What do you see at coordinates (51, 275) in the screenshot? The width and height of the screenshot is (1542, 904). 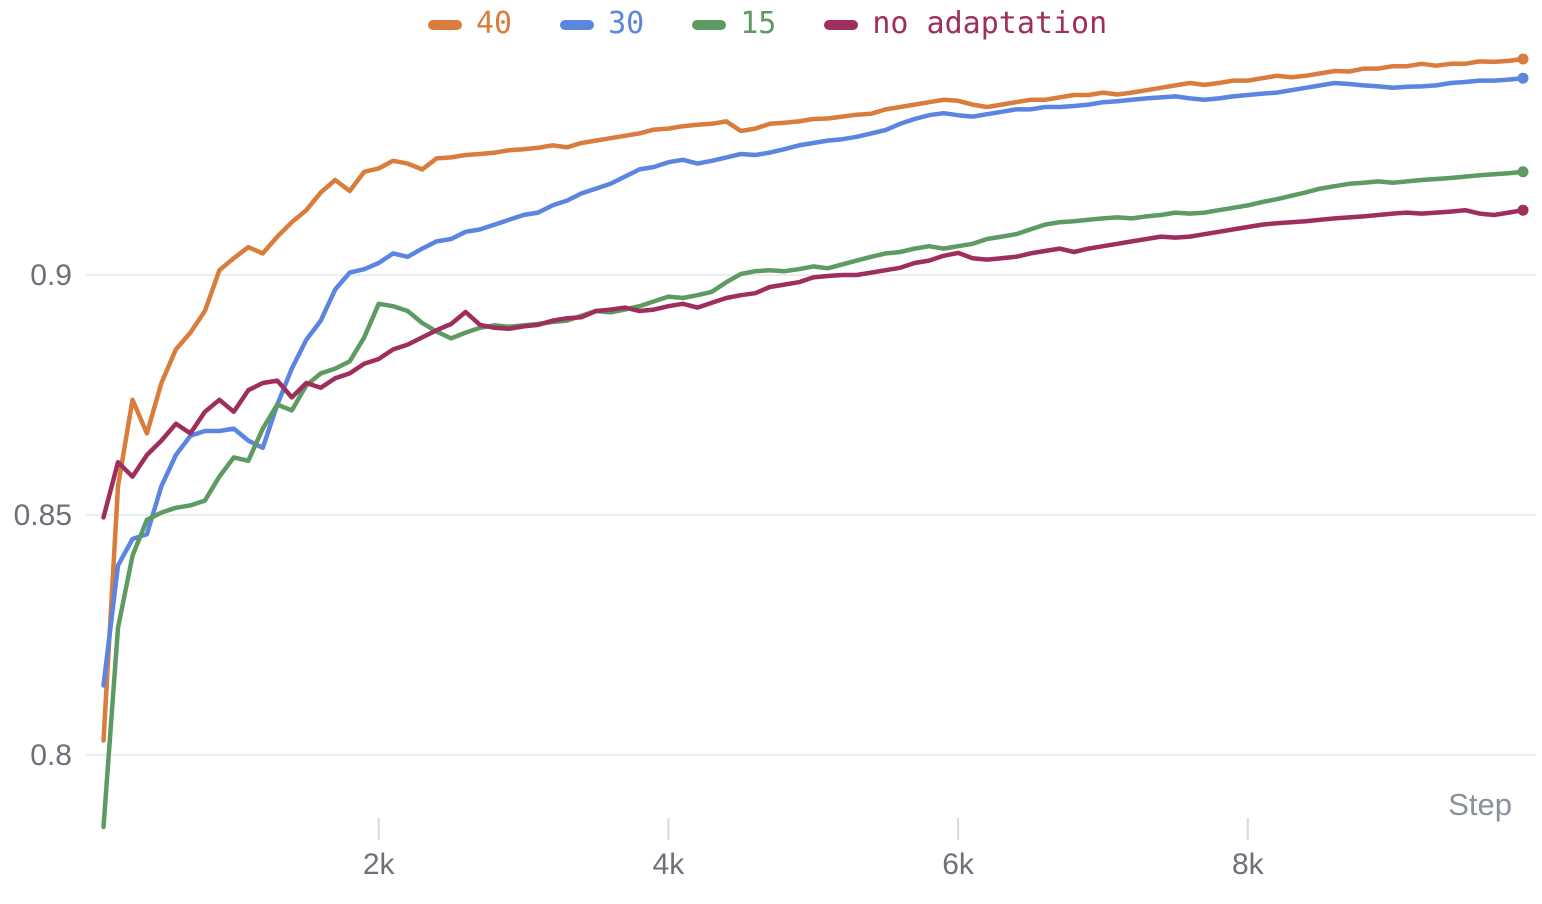 I see `y-tick-label-0.9: 0.9` at bounding box center [51, 275].